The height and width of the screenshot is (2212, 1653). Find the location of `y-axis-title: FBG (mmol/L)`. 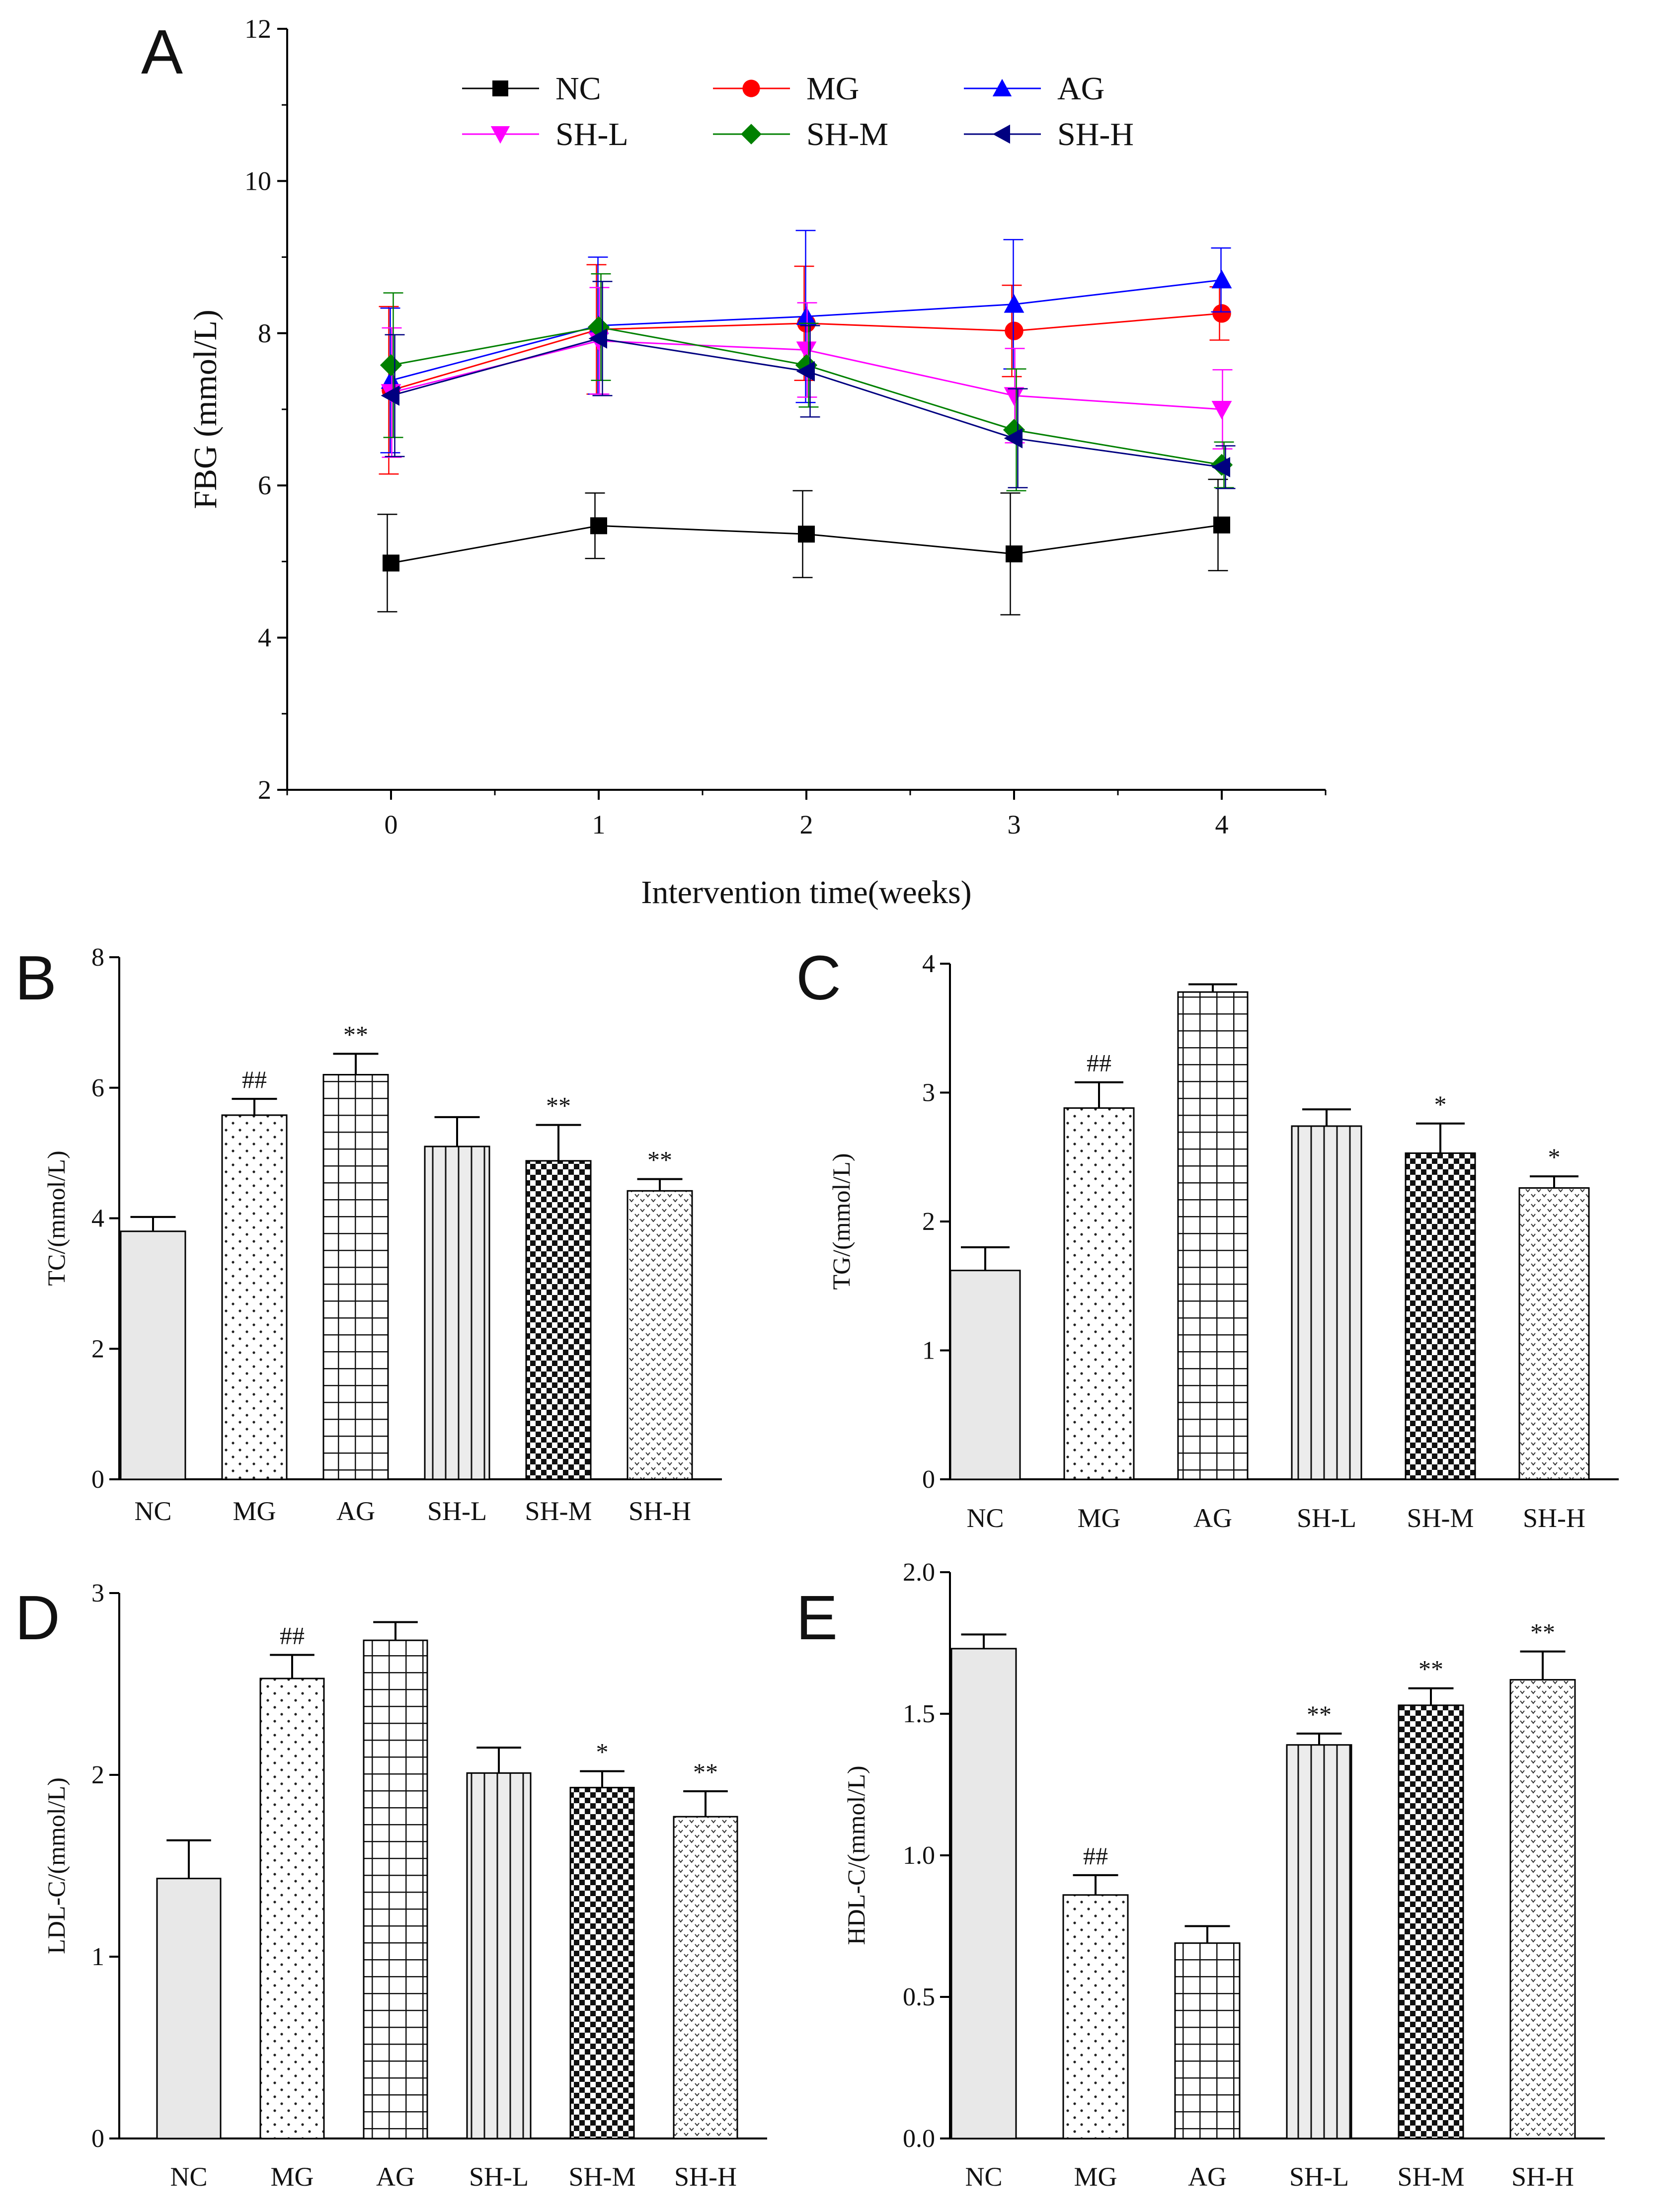

y-axis-title: FBG (mmol/L) is located at coordinates (206, 409).